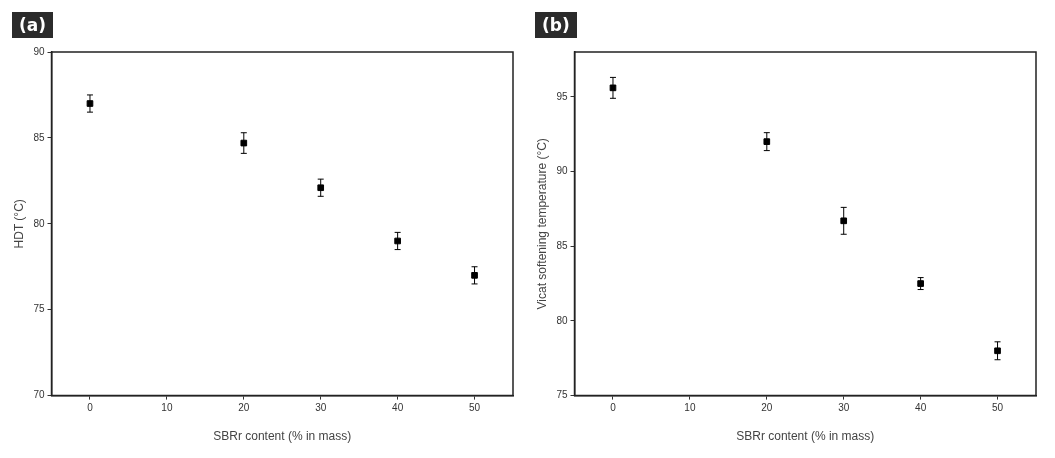  I want to click on y-tick-label: 70, so click(39, 395).